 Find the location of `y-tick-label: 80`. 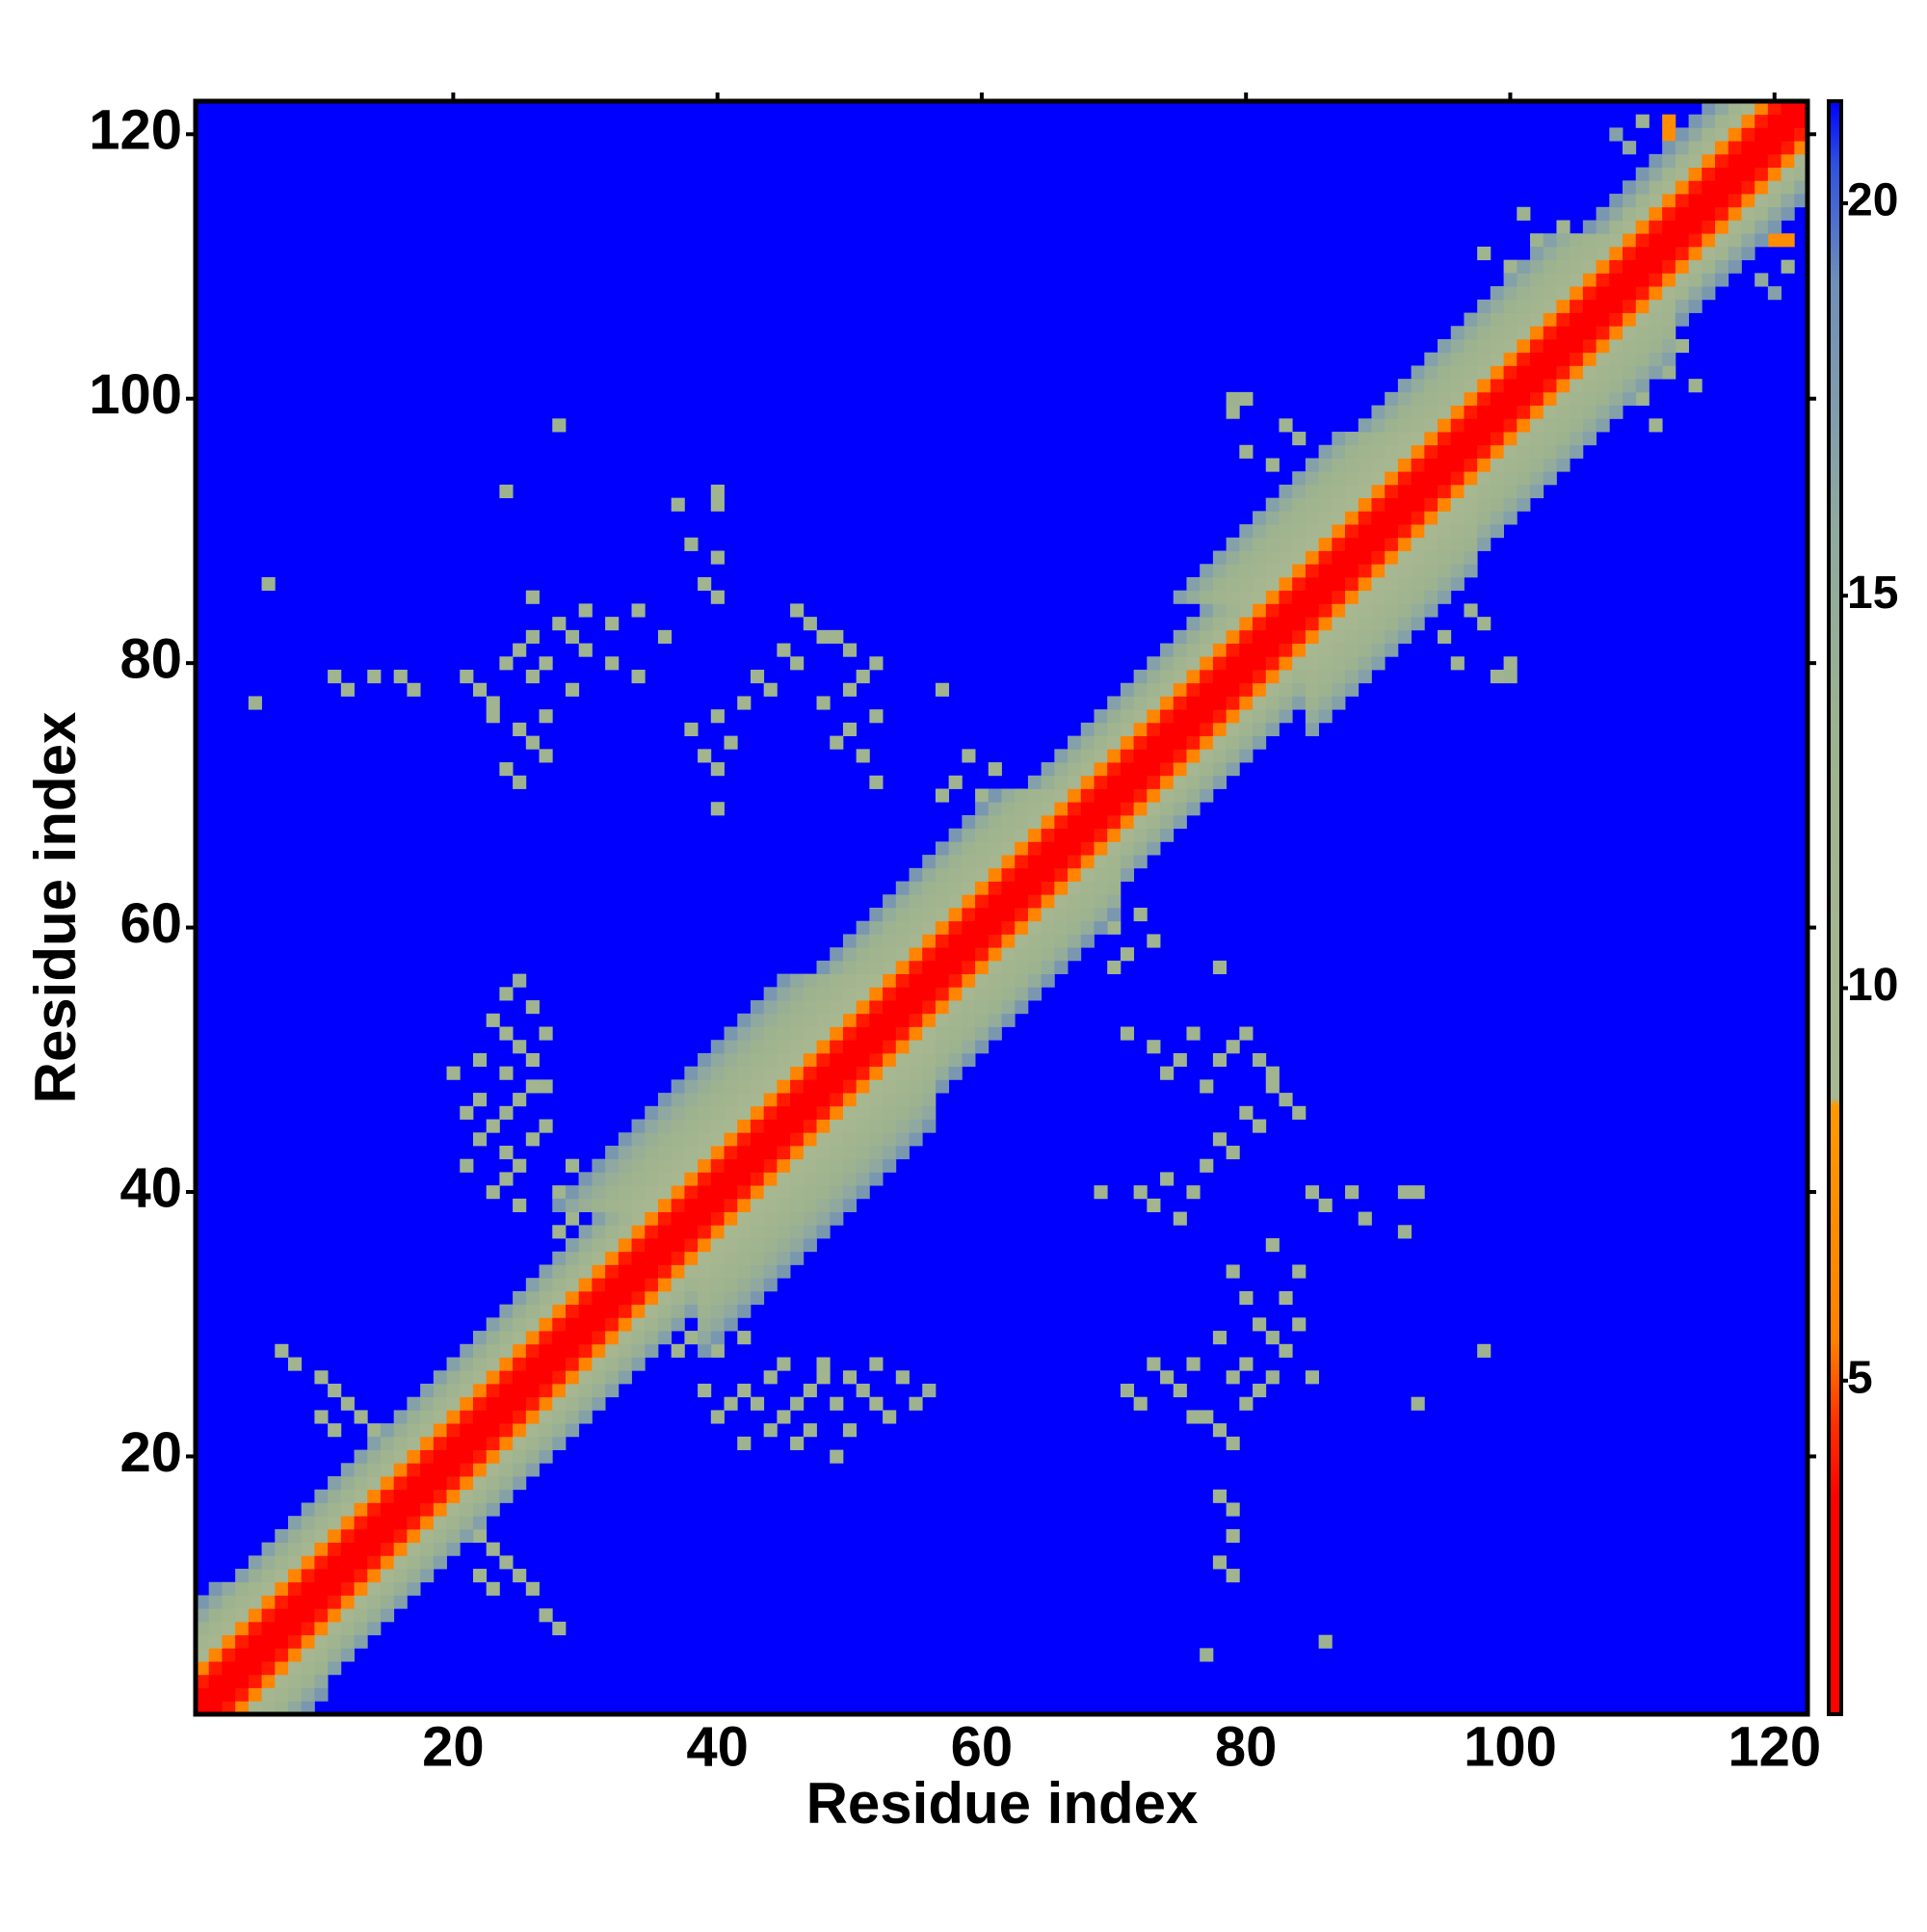

y-tick-label: 80 is located at coordinates (150, 658).